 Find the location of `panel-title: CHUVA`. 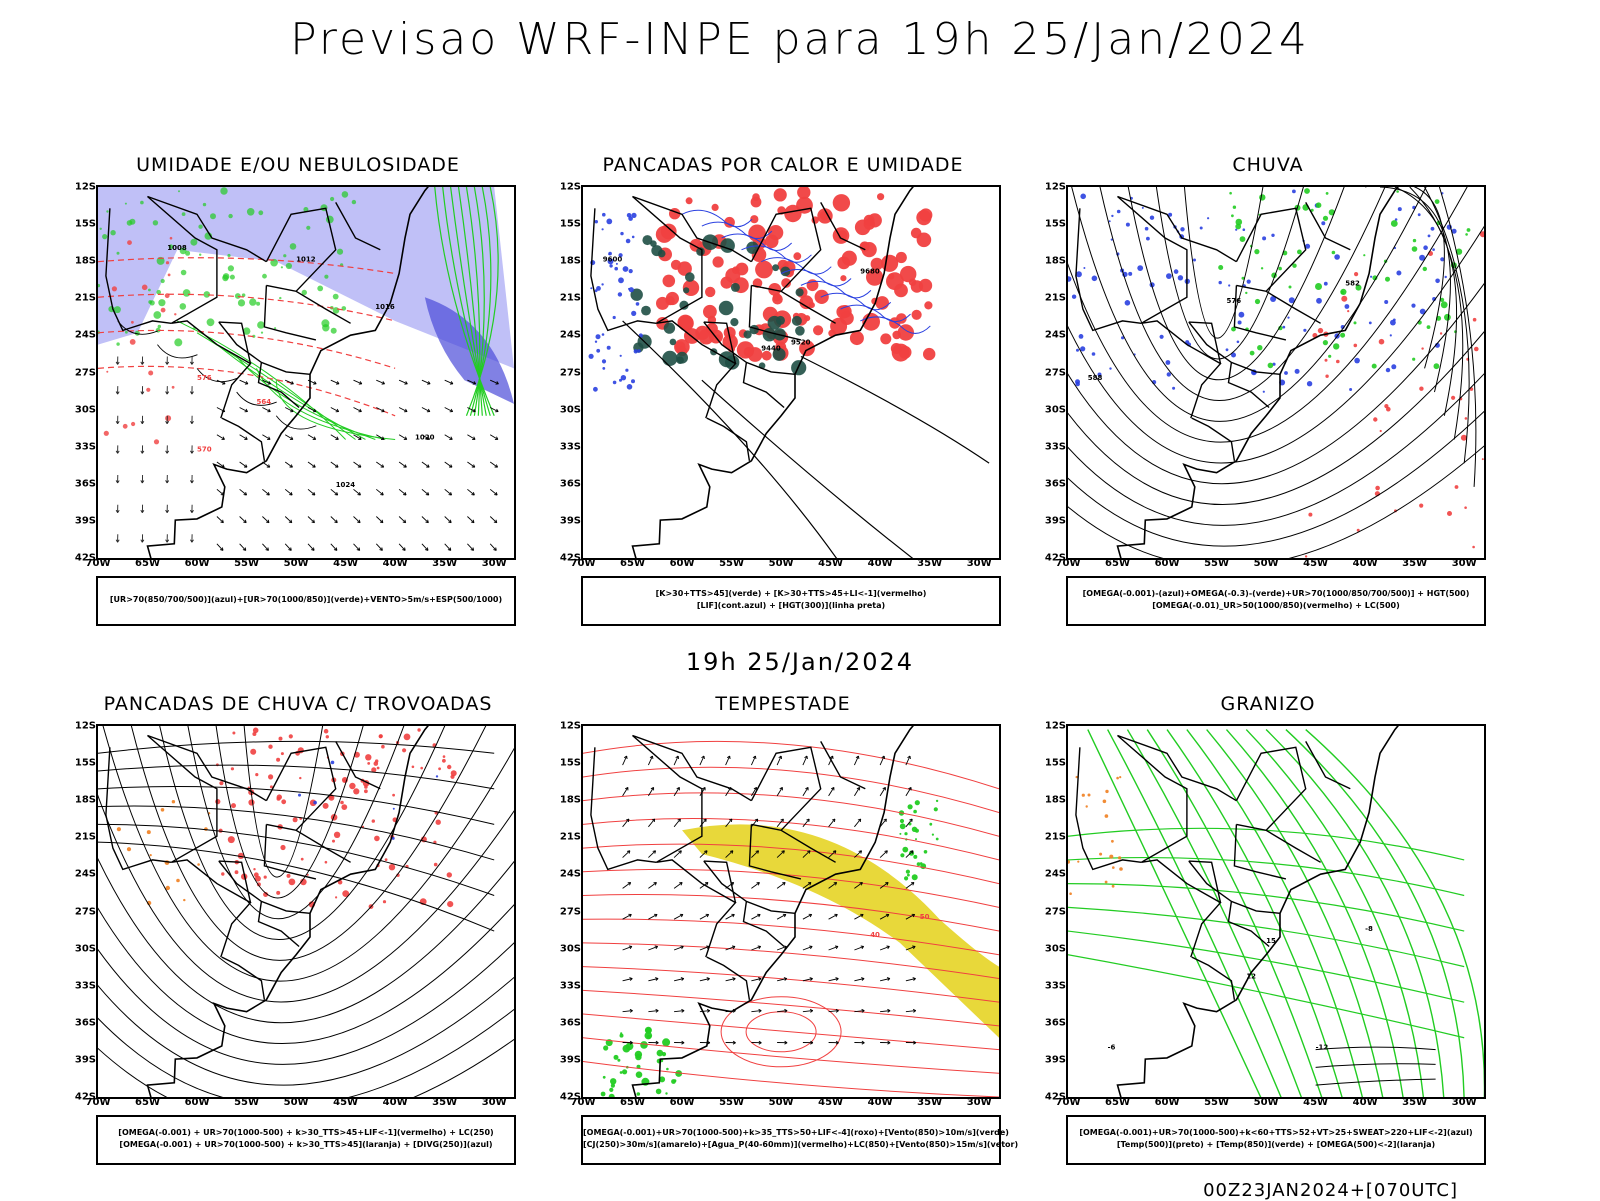

panel-title: CHUVA is located at coordinates (1268, 165).